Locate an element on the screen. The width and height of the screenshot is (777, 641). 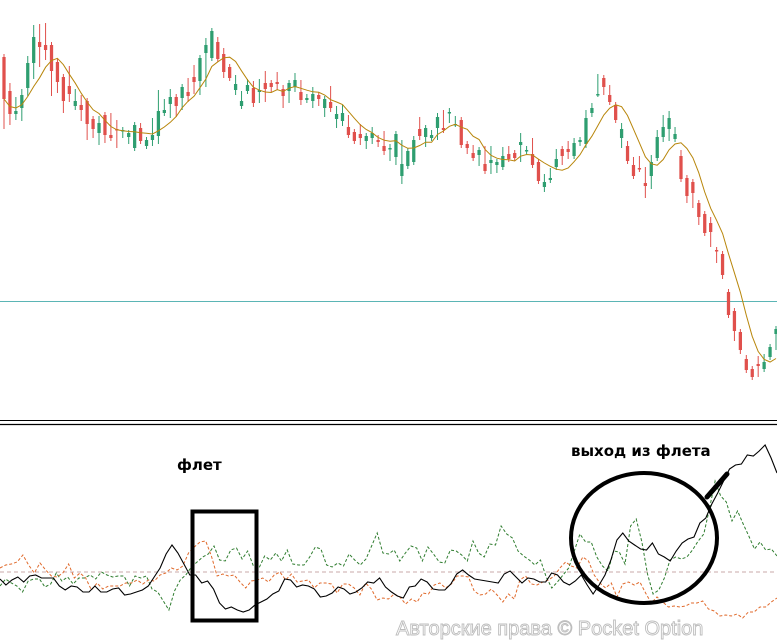
copyright-watermark: Авторские права © Pocket Option is located at coordinates (549, 629).